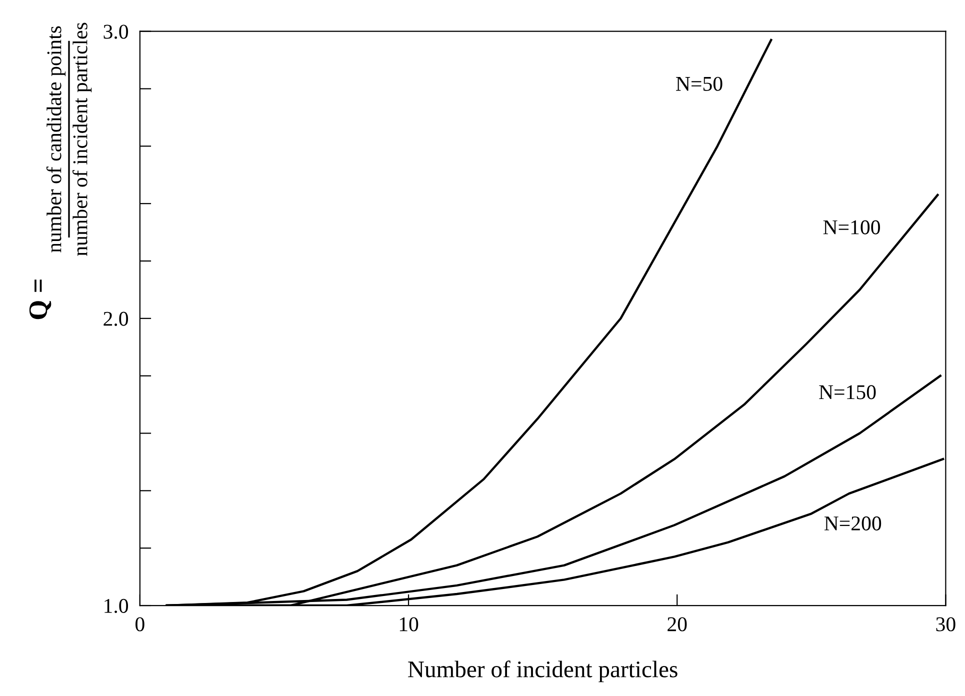  I want to click on y-tick-label: 3.0, so click(116, 31).